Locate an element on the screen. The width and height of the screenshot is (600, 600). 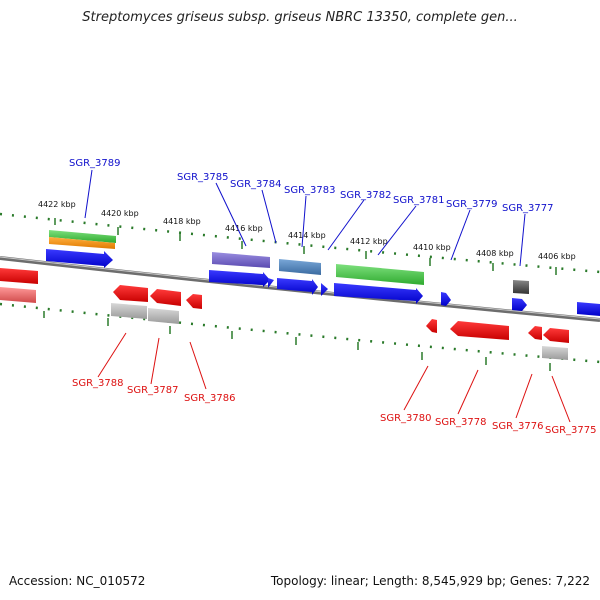
gene-label-sgr-3786: SGR_3786 is located at coordinates (210, 398).